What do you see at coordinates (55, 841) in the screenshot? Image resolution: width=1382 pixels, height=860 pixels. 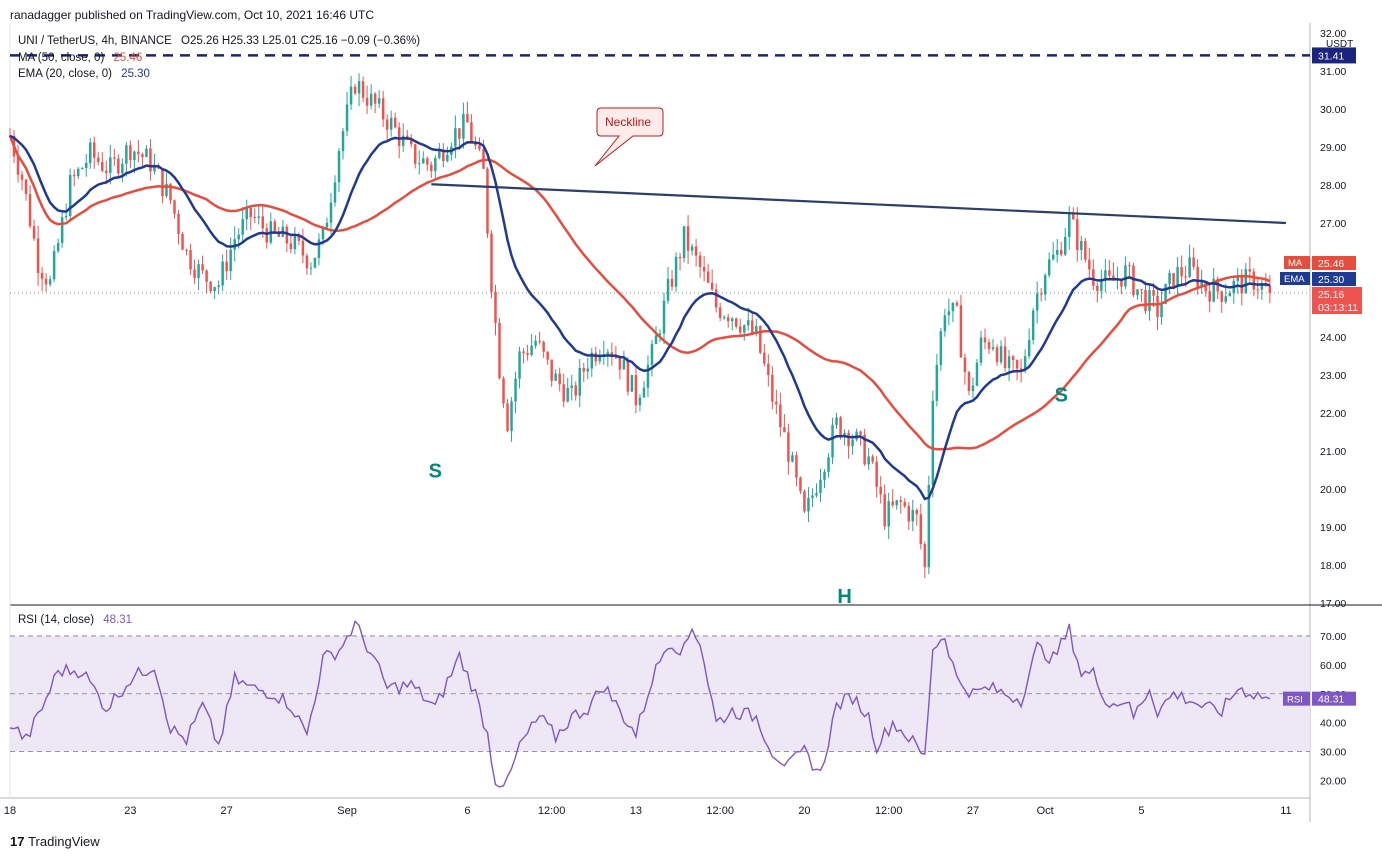 I see `tradingview-logo: 17 TradingView` at bounding box center [55, 841].